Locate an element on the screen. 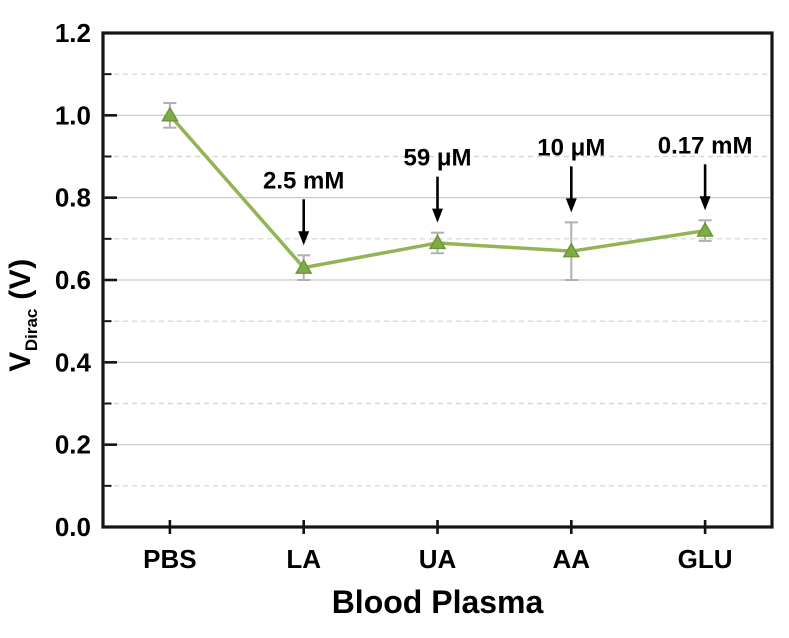 This screenshot has height=638, width=789. x-axis-title: Blood Plasma is located at coordinates (437, 602).